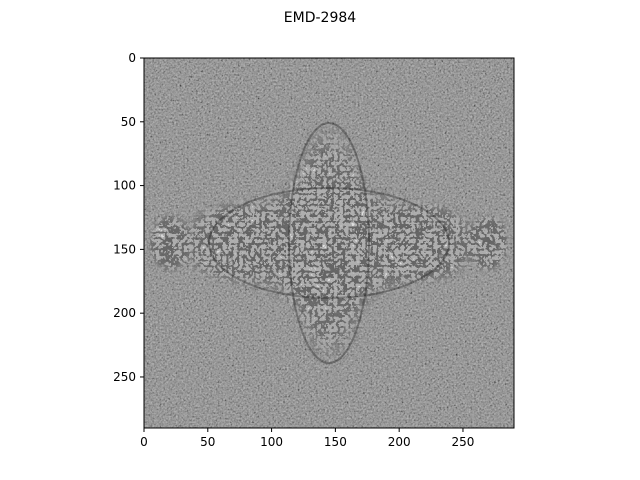 The height and width of the screenshot is (480, 640). Describe the element at coordinates (124, 186) in the screenshot. I see `y-tick-label: 100` at that location.